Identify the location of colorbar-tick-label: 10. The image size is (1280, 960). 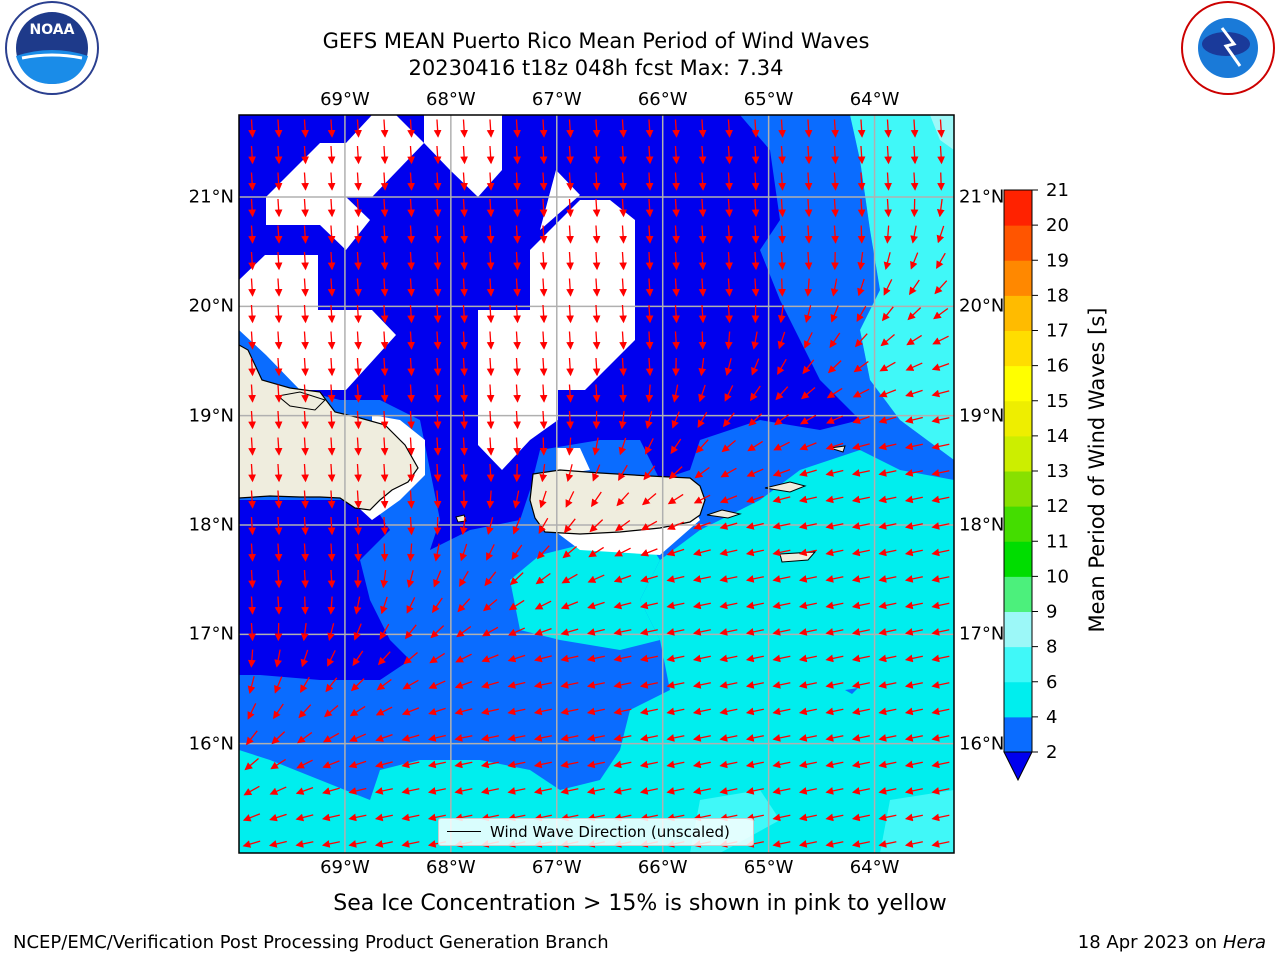
(1057, 576).